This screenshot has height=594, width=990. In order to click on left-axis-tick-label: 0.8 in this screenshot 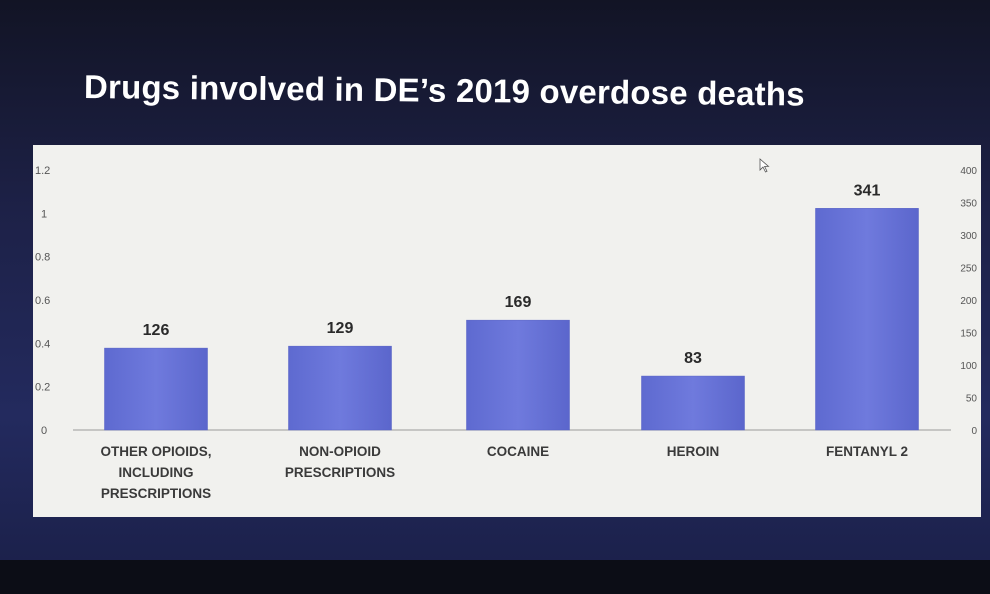, I will do `click(42, 258)`.